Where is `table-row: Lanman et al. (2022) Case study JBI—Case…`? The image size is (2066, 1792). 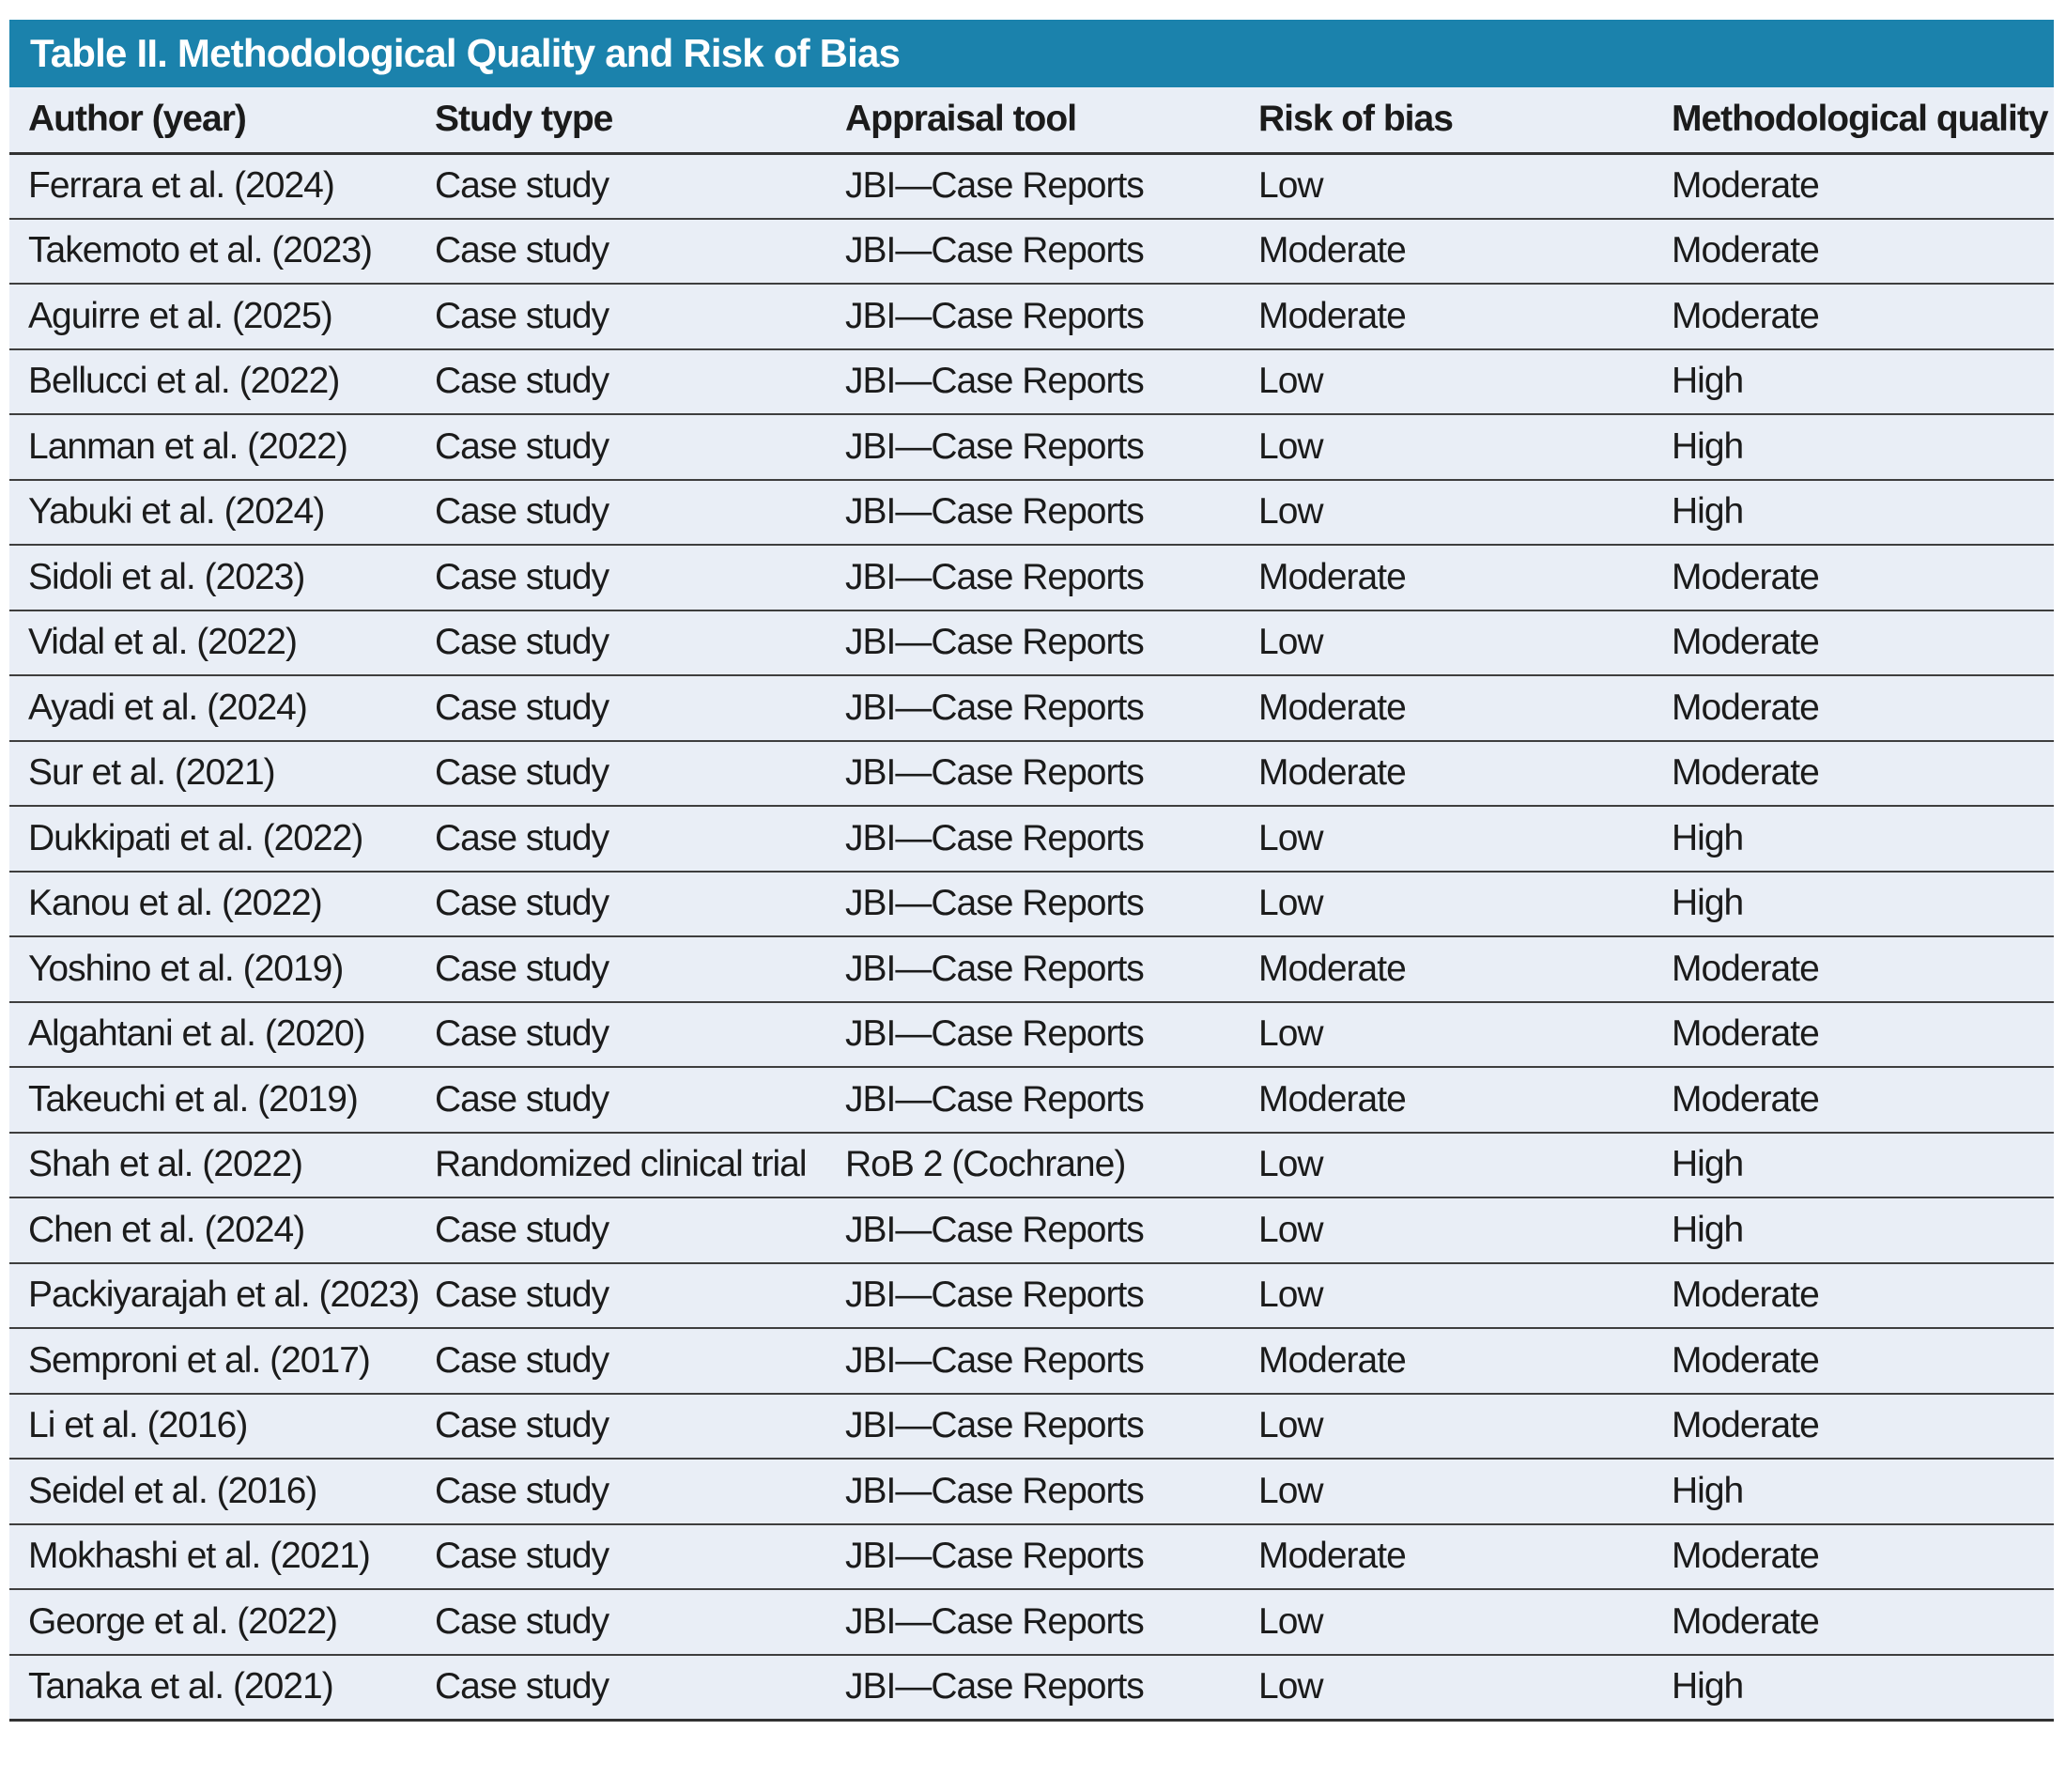
table-row: Lanman et al. (2022) Case study JBI—Case… is located at coordinates (1031, 447).